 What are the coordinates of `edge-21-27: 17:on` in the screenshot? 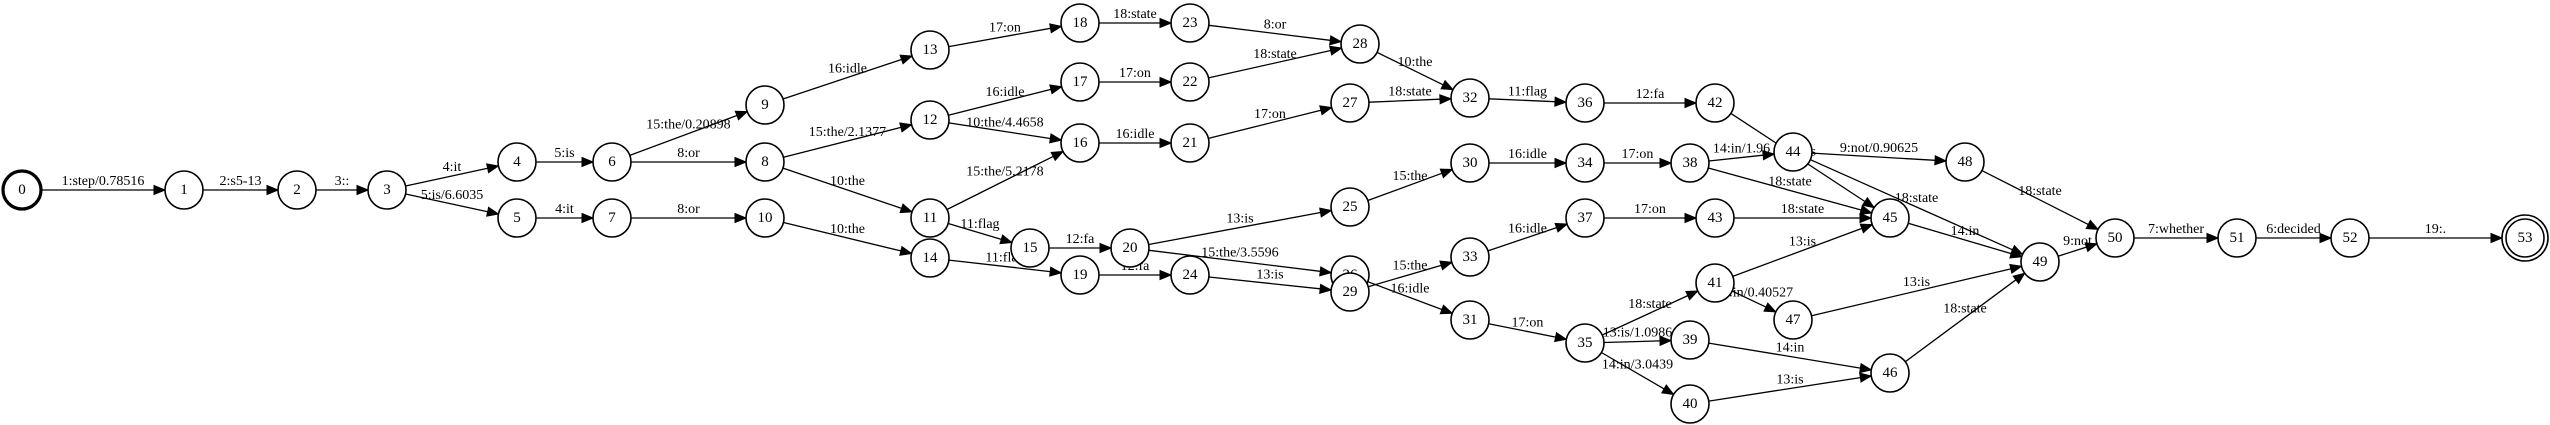 It's located at (1270, 122).